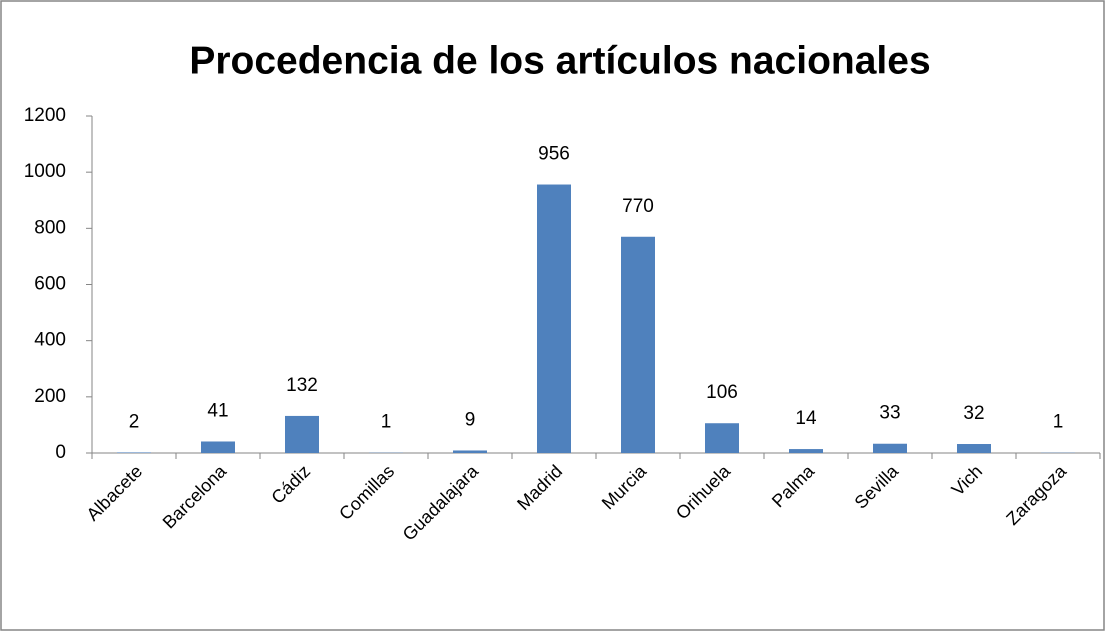  I want to click on data-label: 9, so click(470, 419).